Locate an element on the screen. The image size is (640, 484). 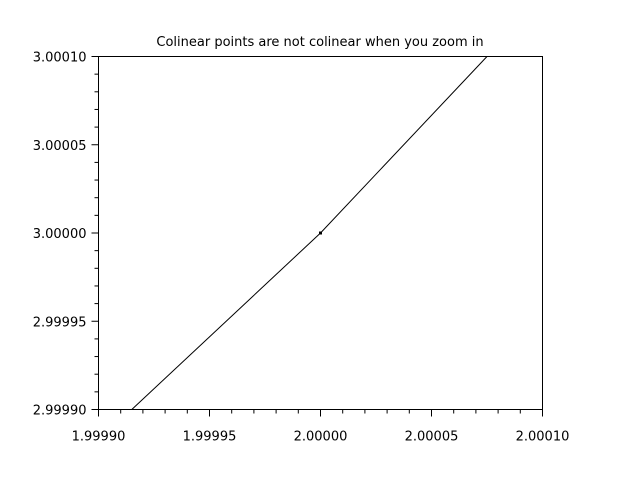
y-tick-label: 2.99990 is located at coordinates (60, 411).